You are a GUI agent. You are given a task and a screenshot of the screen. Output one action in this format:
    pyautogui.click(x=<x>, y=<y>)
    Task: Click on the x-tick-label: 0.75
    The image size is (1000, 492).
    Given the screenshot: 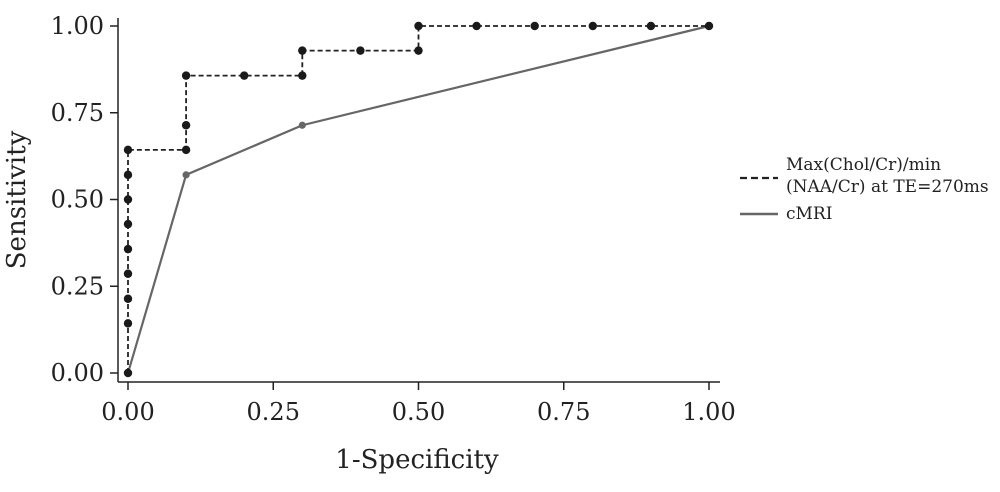 What is the action you would take?
    pyautogui.click(x=563, y=412)
    